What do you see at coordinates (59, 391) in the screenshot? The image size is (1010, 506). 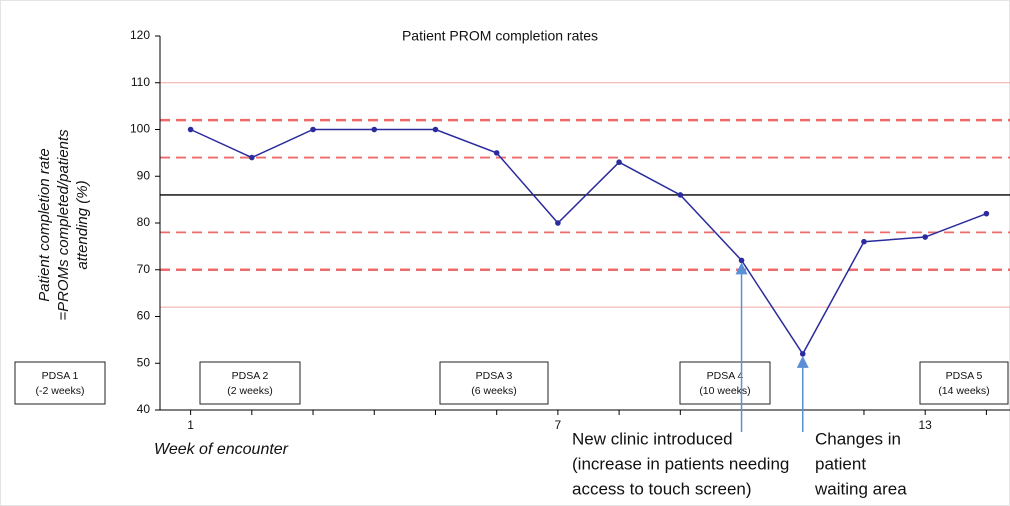 I see `phase-duration: (-2 weeks)` at bounding box center [59, 391].